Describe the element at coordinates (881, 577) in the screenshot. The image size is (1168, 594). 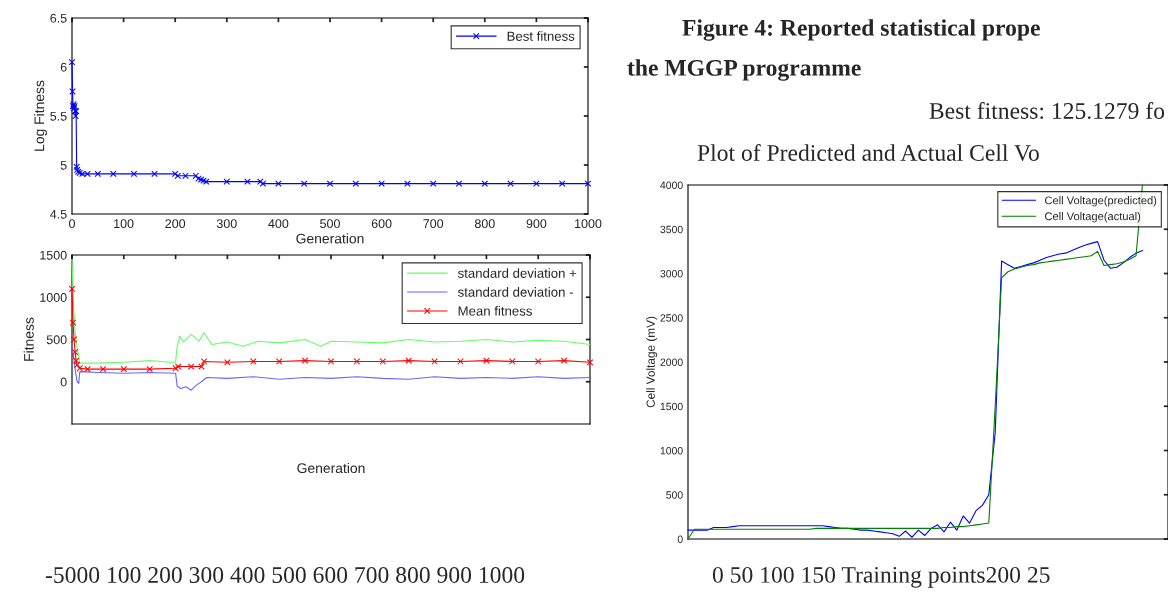
I see `text: 0 50 100 150 Training points200 25` at that location.